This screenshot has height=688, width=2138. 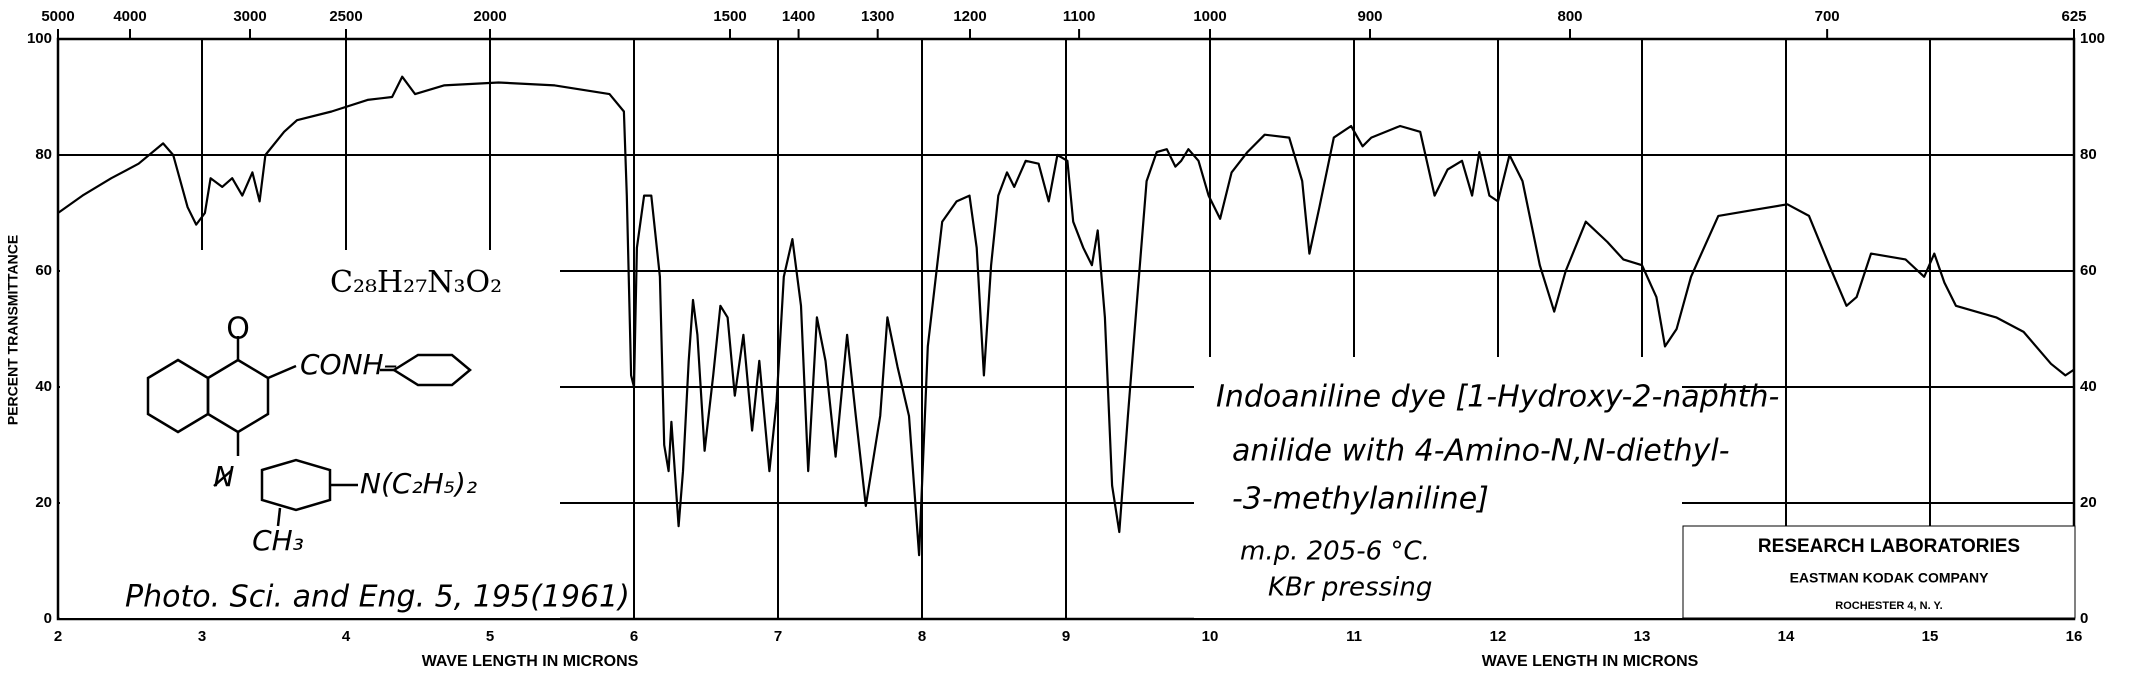 I want to click on structure-label: CH₃, so click(x=278, y=540).